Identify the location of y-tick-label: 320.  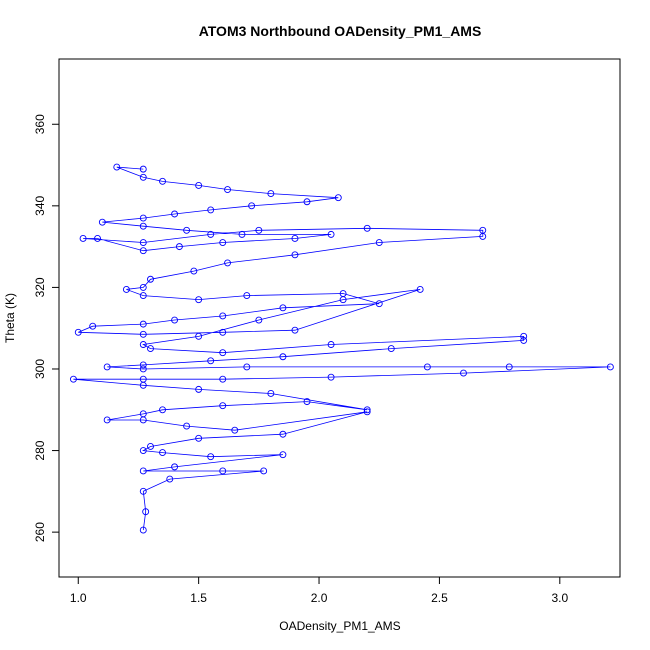
(40, 287).